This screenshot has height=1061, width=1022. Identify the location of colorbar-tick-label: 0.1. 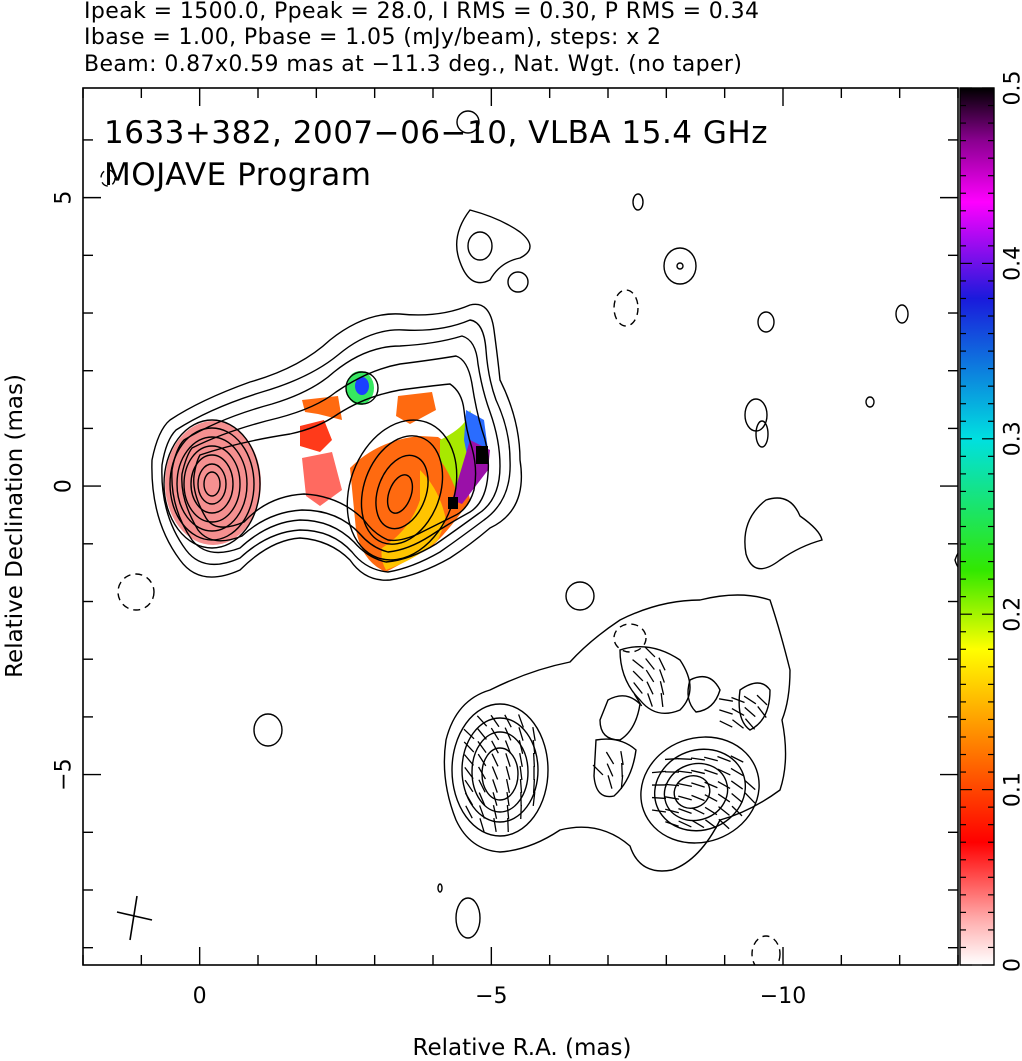
(1011, 789).